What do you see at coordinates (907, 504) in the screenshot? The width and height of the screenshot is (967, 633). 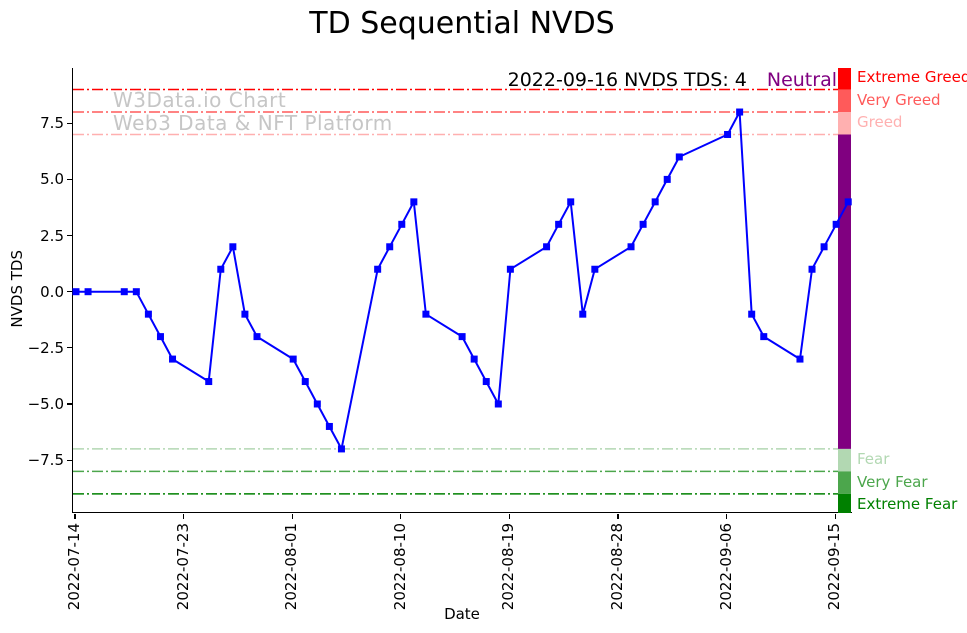 I see `zone-label-extreme-fear: Extreme Fear` at bounding box center [907, 504].